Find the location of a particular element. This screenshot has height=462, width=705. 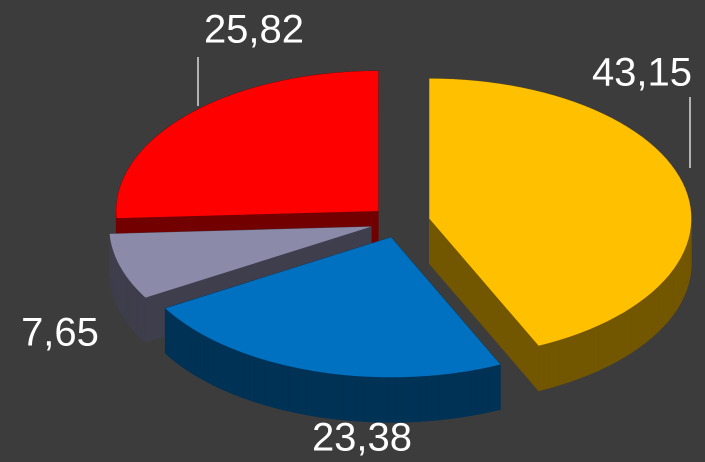

data-label: 43,15 is located at coordinates (642, 73).